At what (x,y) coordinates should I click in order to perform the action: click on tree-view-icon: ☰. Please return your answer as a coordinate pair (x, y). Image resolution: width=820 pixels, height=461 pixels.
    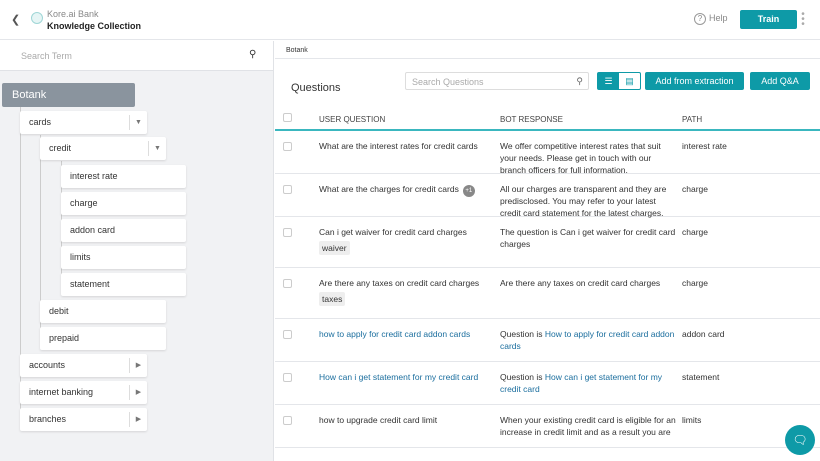
    Looking at the image, I should click on (608, 81).